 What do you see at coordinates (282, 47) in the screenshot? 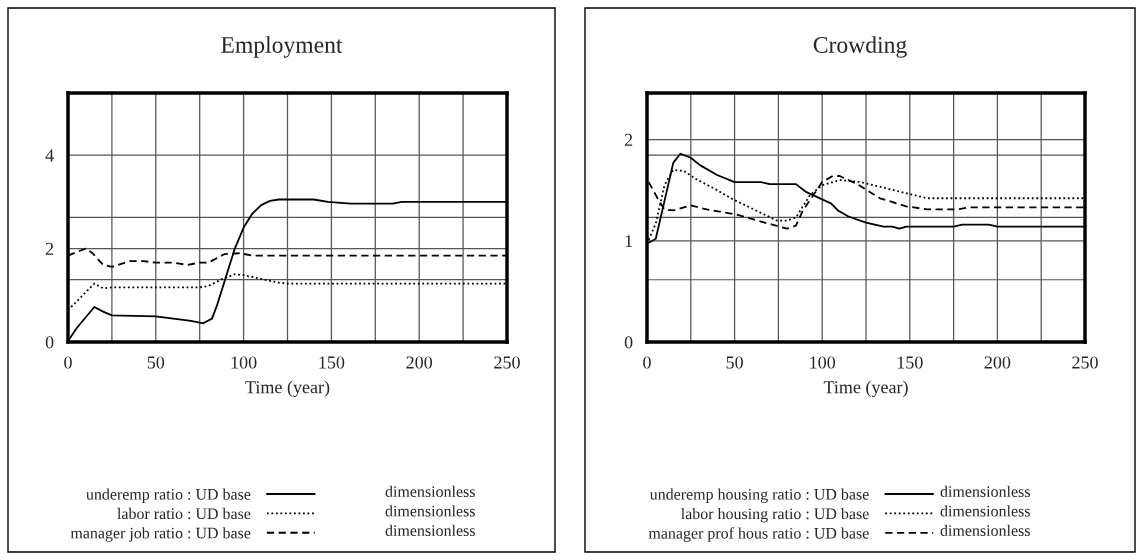
I see `chart-title: Employment` at bounding box center [282, 47].